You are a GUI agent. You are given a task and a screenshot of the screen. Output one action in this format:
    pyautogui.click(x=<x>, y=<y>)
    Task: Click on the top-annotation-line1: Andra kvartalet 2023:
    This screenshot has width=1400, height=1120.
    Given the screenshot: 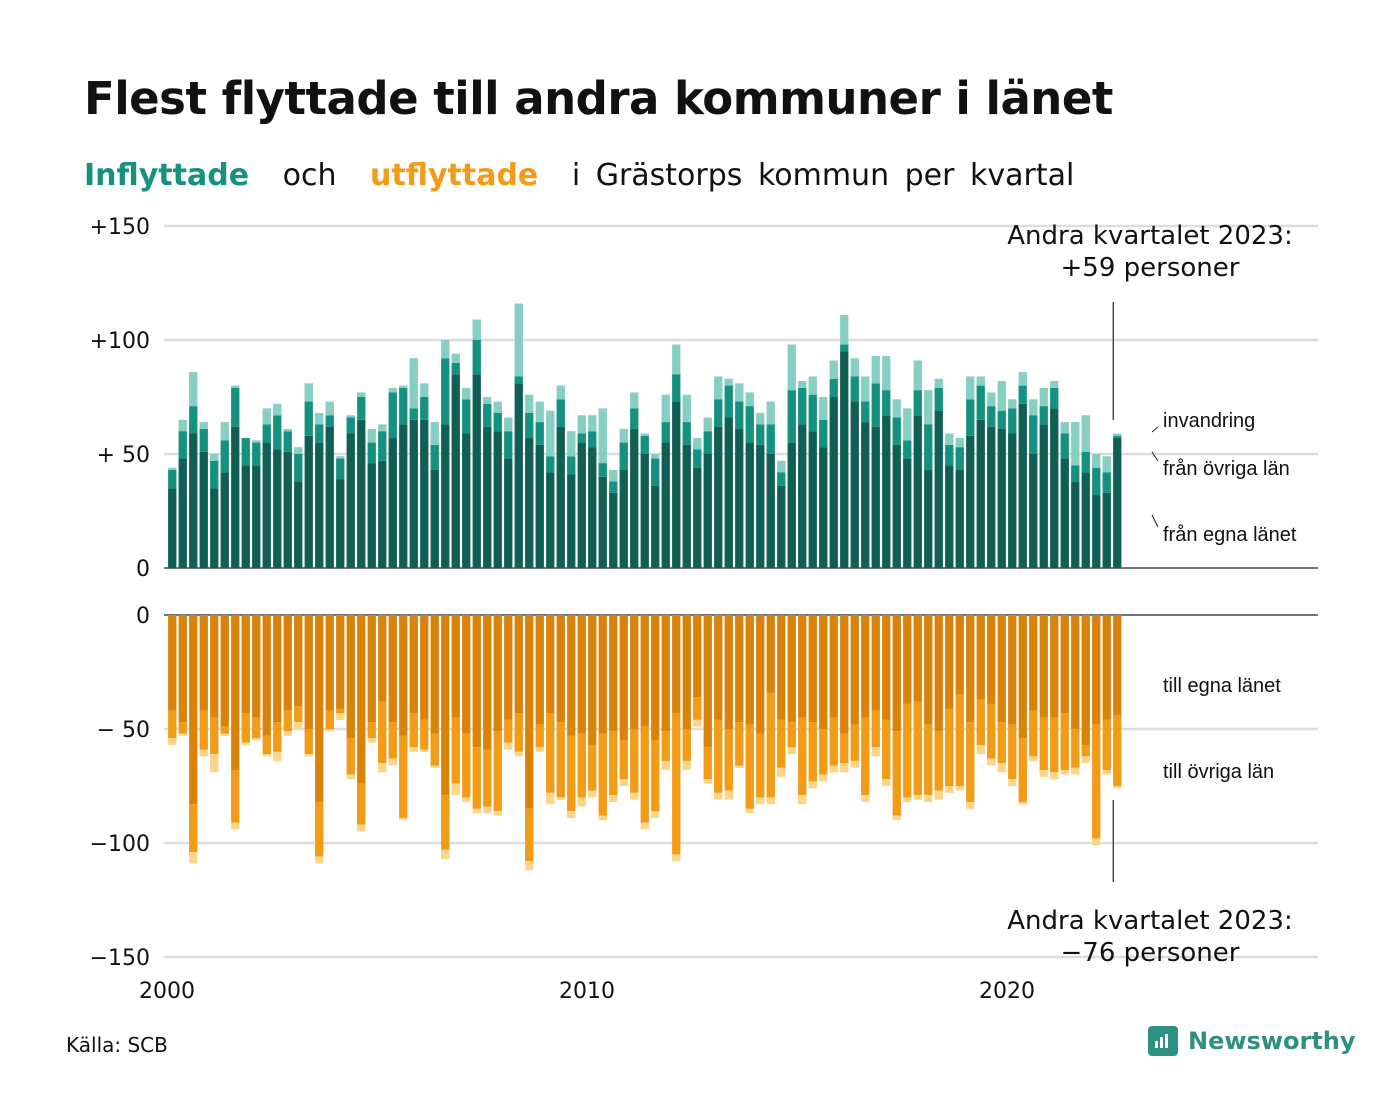 What is the action you would take?
    pyautogui.click(x=1149, y=236)
    